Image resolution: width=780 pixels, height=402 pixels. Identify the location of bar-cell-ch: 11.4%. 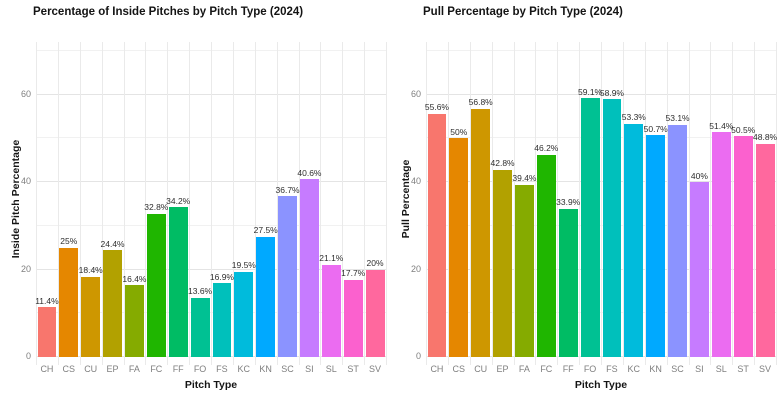
(47, 199).